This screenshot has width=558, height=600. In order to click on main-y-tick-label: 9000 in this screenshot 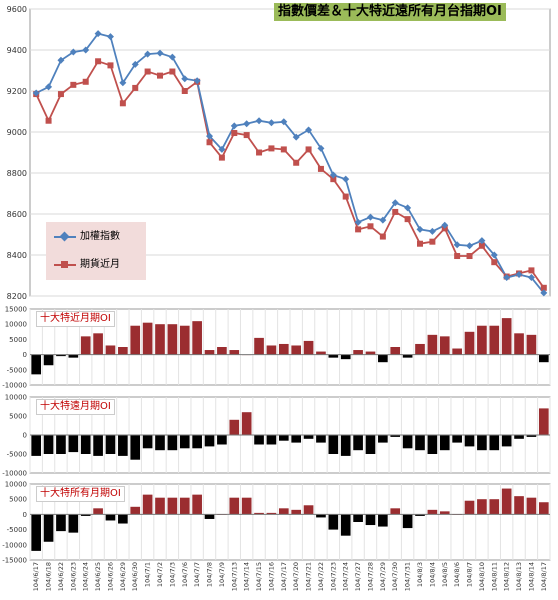, I will do `click(17, 132)`.